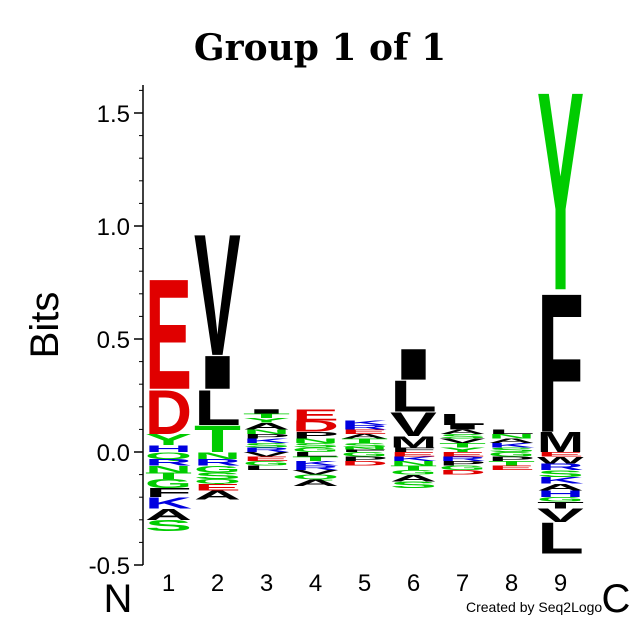 The width and height of the screenshot is (640, 640). What do you see at coordinates (560, 460) in the screenshot?
I see `logo-letter-w: W` at bounding box center [560, 460].